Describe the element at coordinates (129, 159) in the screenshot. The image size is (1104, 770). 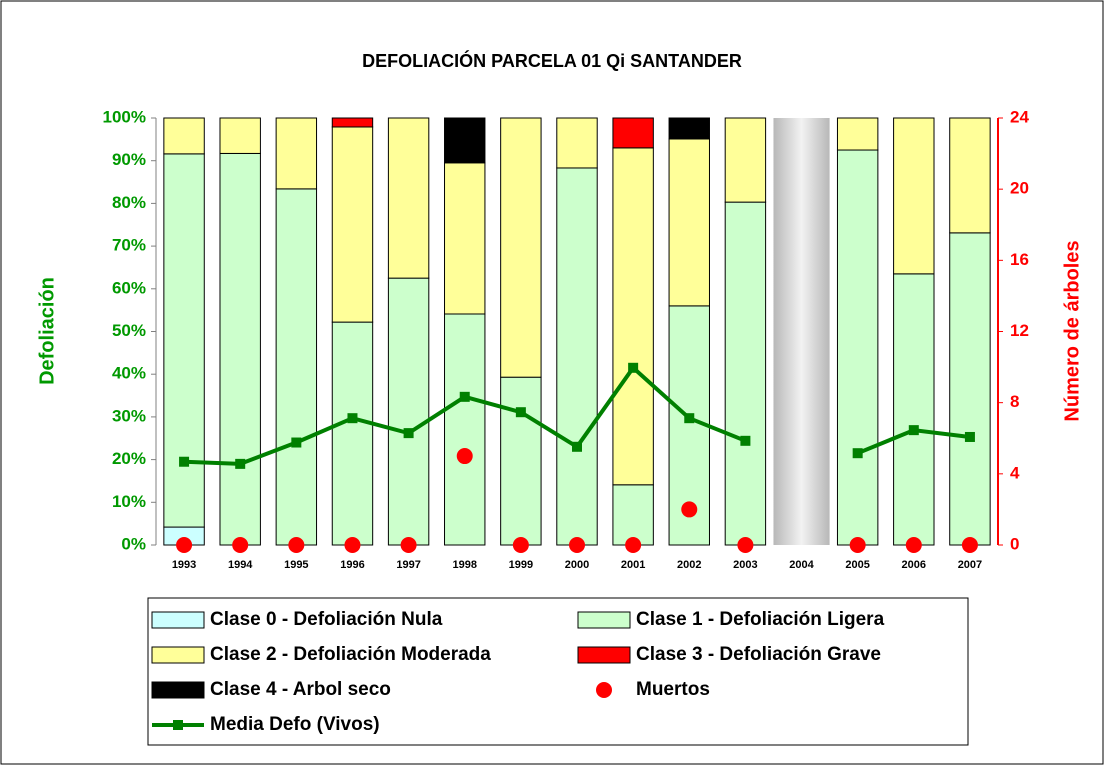
I see `y-tick-label: 90%` at that location.